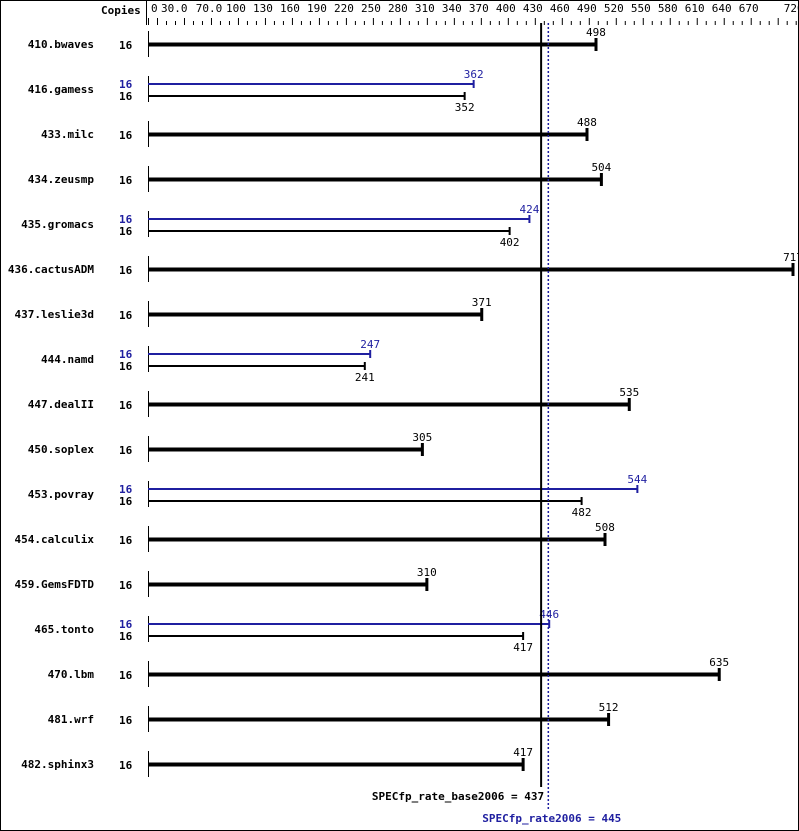 The width and height of the screenshot is (799, 831). Describe the element at coordinates (791, 257) in the screenshot. I see `base-value-label: 717` at that location.